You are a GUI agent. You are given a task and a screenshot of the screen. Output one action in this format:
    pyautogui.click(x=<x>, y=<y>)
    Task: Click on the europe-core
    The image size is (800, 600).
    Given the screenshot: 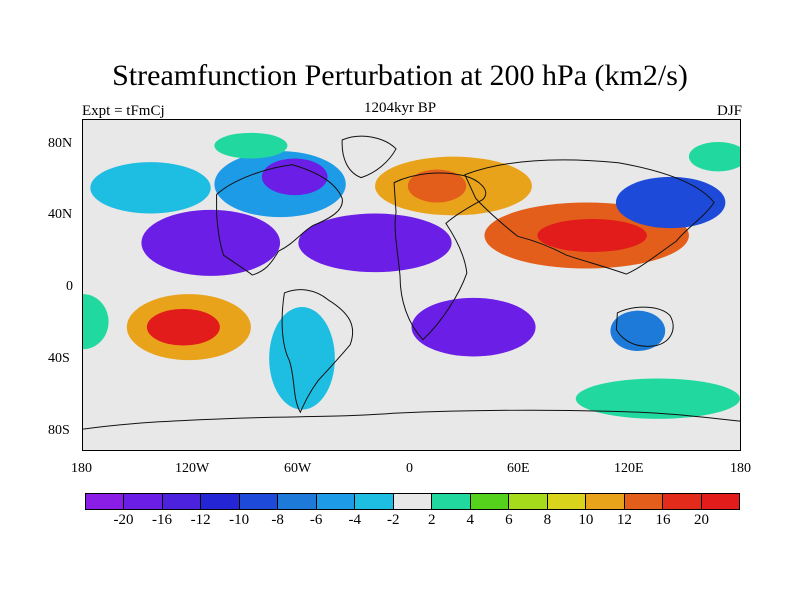 What is the action you would take?
    pyautogui.click(x=437, y=186)
    